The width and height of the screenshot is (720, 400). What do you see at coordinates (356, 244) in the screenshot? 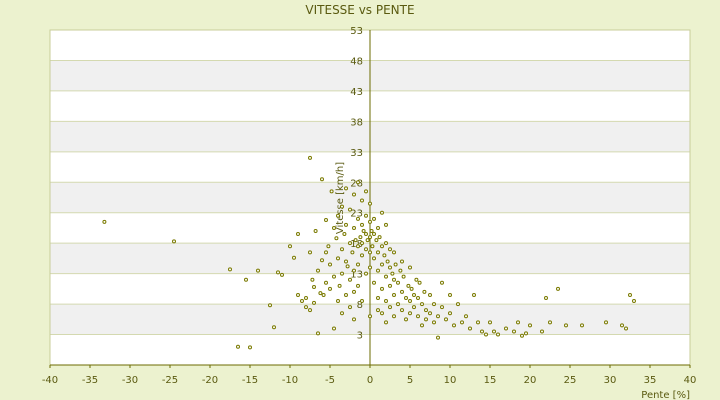
I see `y-tick-label: 18` at bounding box center [356, 244].